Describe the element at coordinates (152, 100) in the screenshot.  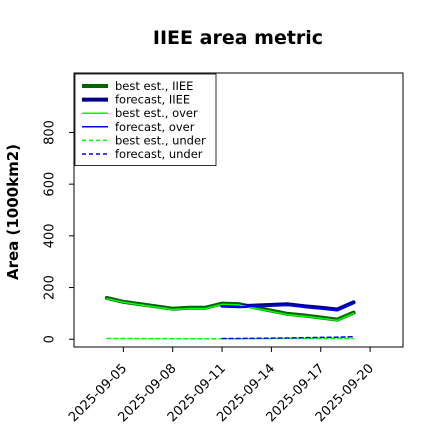
I see `legend-label-1: forecast, IIEE` at that location.